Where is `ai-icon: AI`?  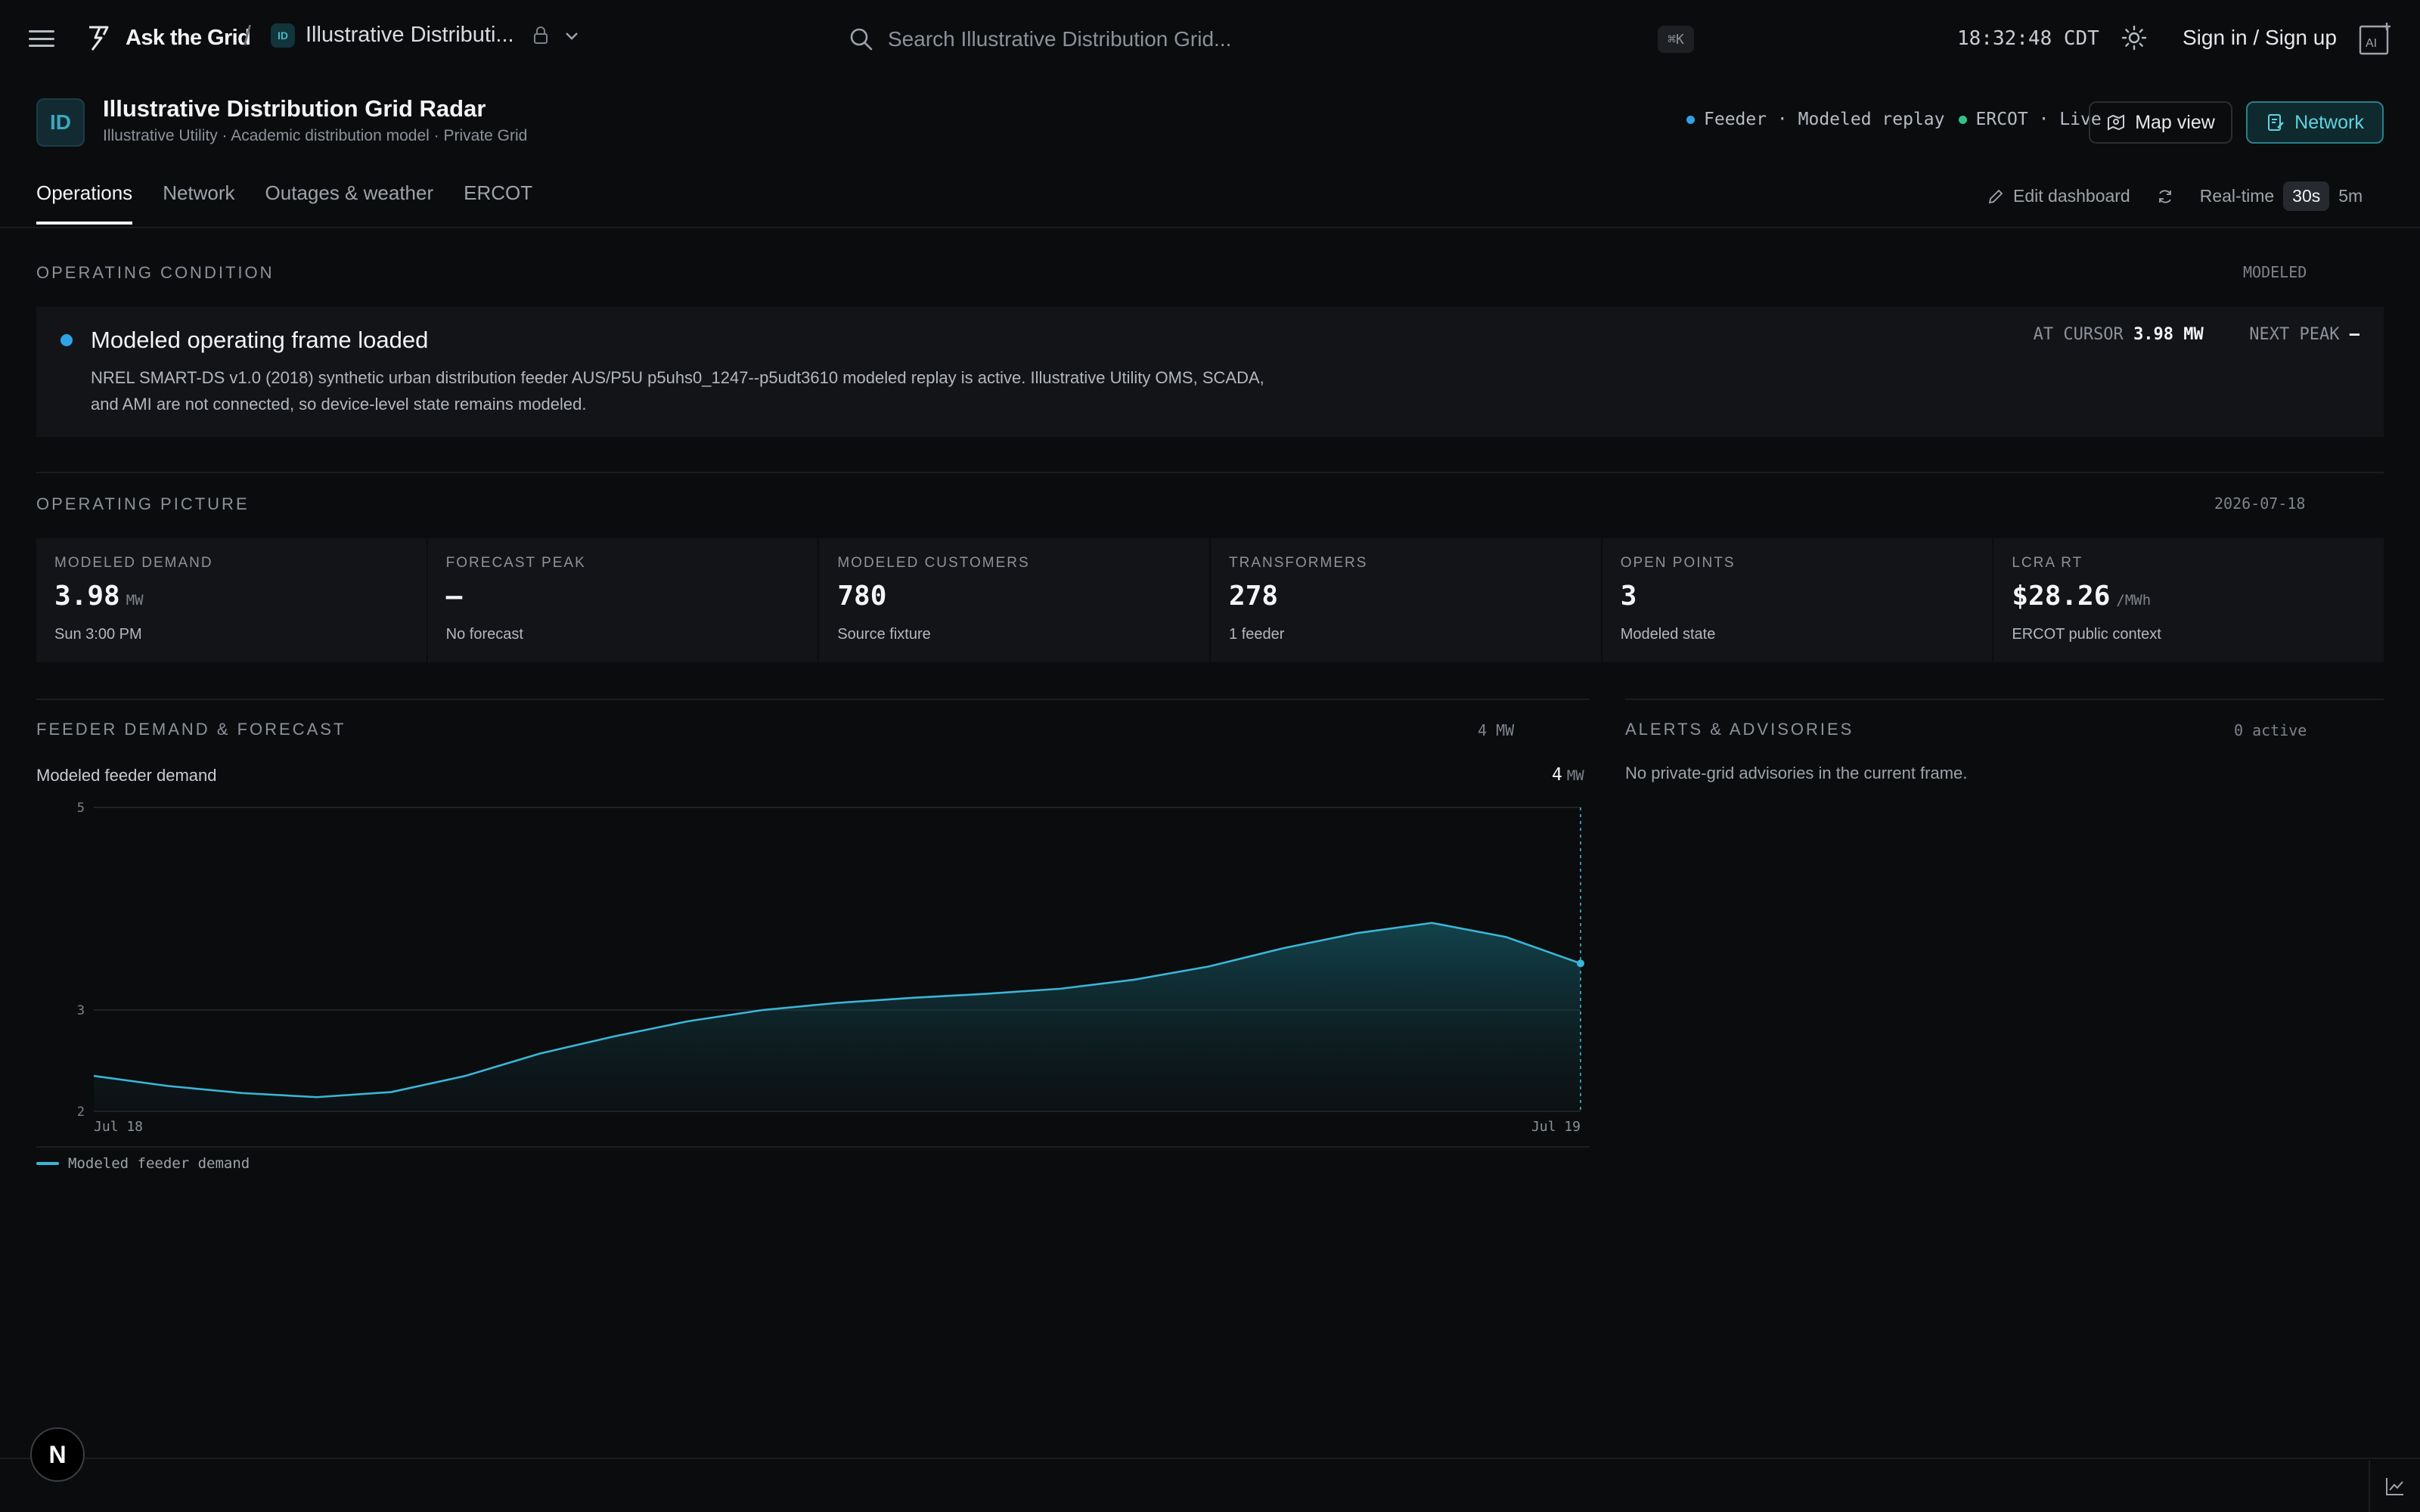 ai-icon: AI is located at coordinates (2375, 38).